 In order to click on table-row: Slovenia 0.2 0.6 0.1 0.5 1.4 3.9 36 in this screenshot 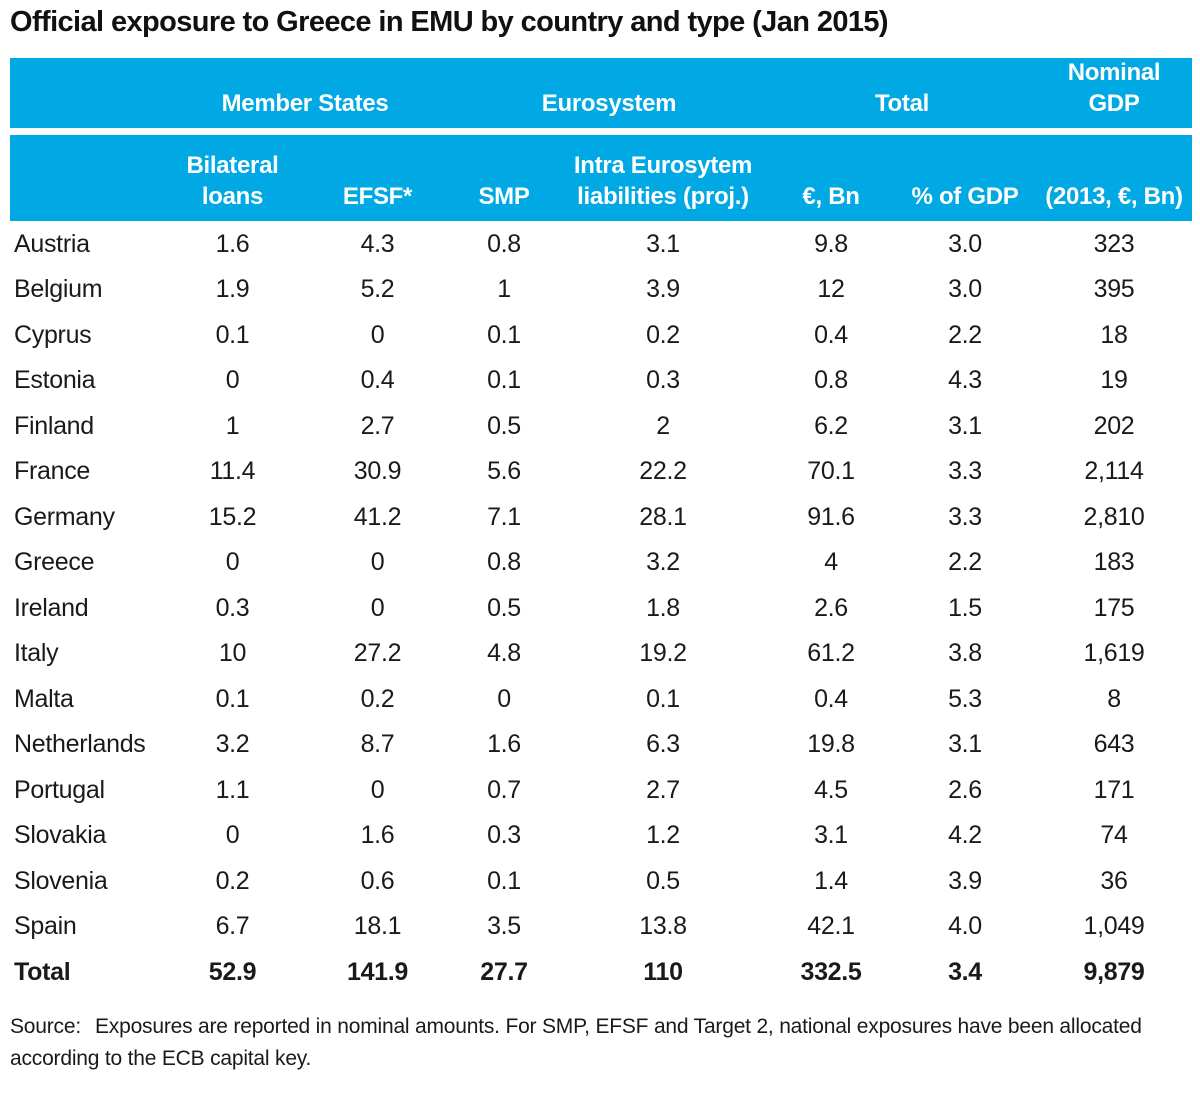, I will do `click(601, 881)`.